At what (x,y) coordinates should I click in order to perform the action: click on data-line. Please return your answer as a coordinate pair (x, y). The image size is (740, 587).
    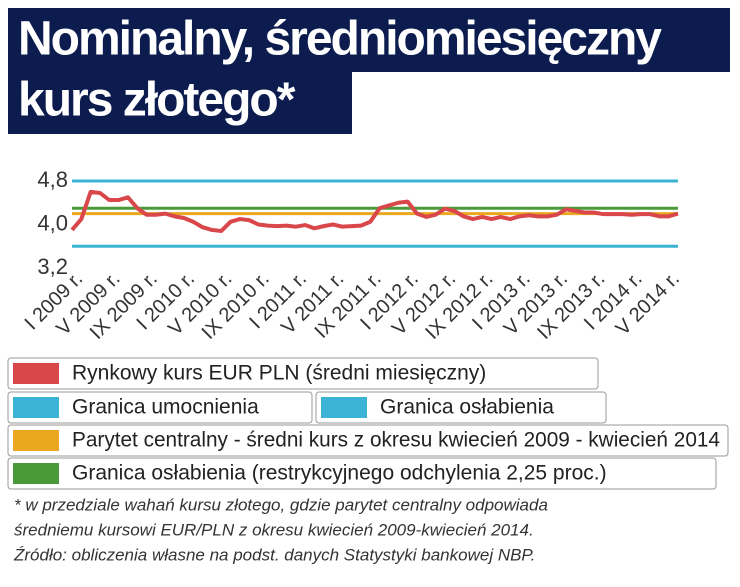
    Looking at the image, I should click on (374, 211).